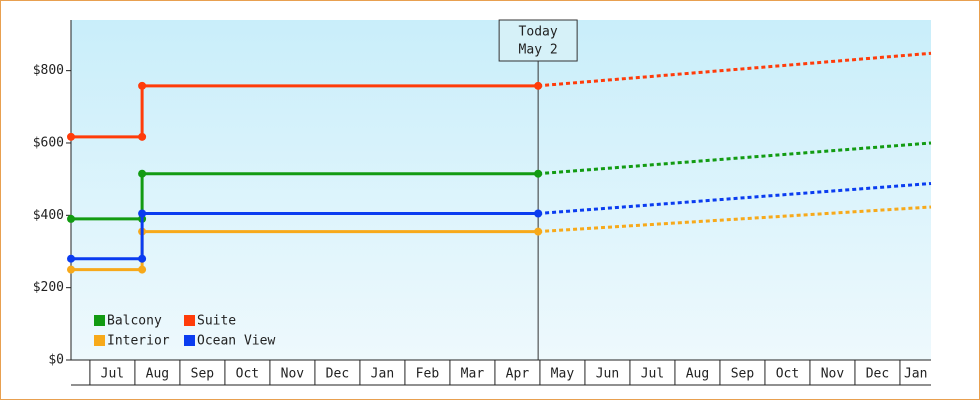 This screenshot has width=980, height=403. Describe the element at coordinates (538, 50) in the screenshot. I see `today-label: May 2` at that location.